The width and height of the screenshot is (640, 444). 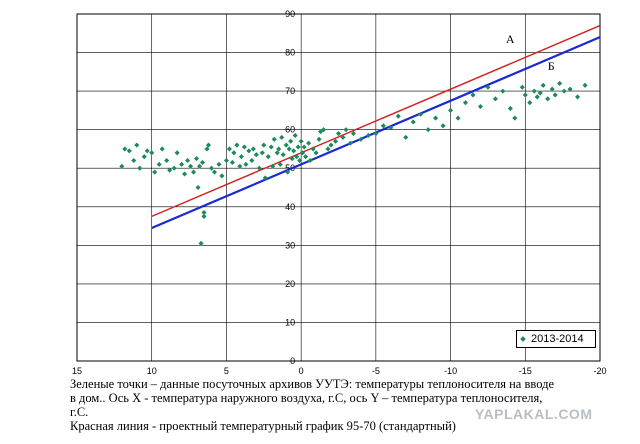 I want to click on chart-legend: 2013-2014, so click(x=556, y=339).